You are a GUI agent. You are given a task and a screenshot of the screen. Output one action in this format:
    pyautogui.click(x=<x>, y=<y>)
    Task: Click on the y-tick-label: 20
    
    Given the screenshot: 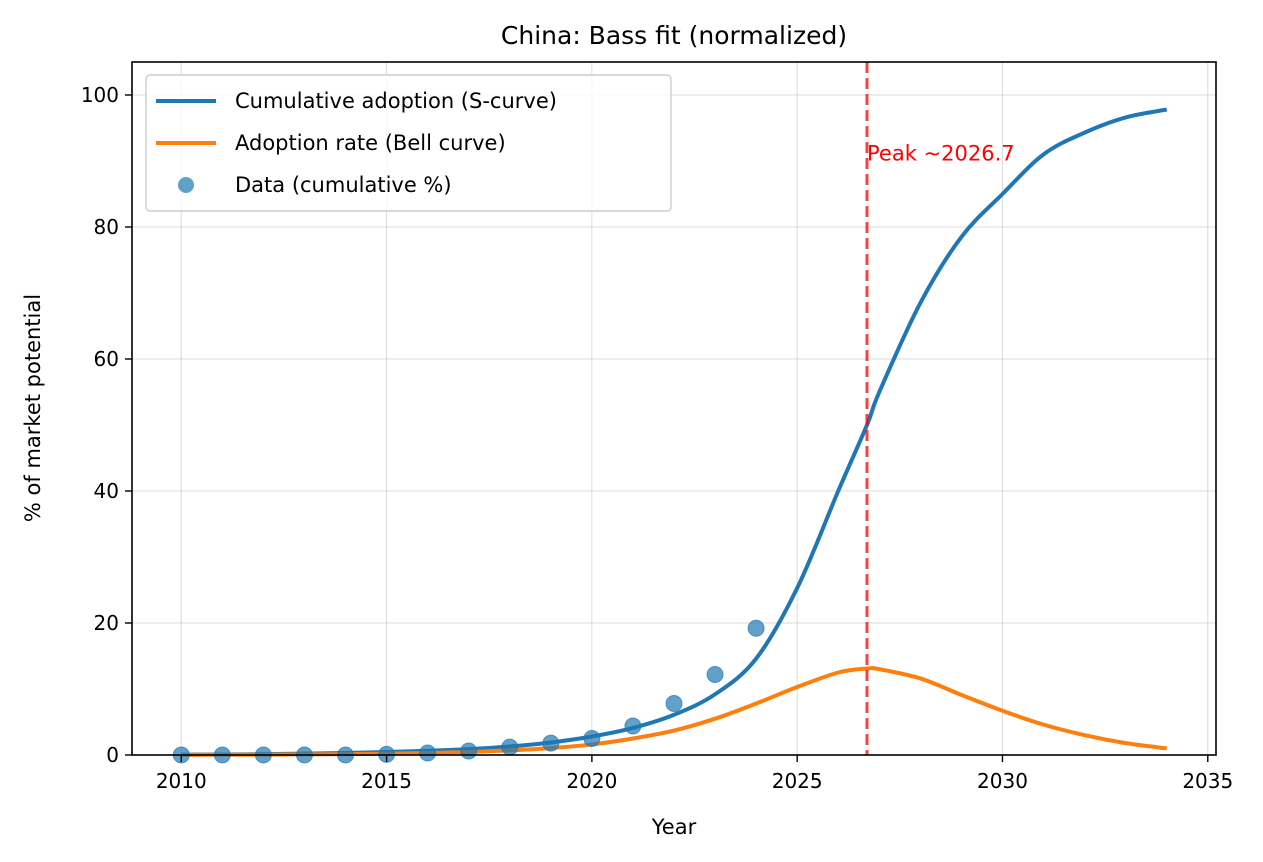 What is the action you would take?
    pyautogui.click(x=106, y=623)
    